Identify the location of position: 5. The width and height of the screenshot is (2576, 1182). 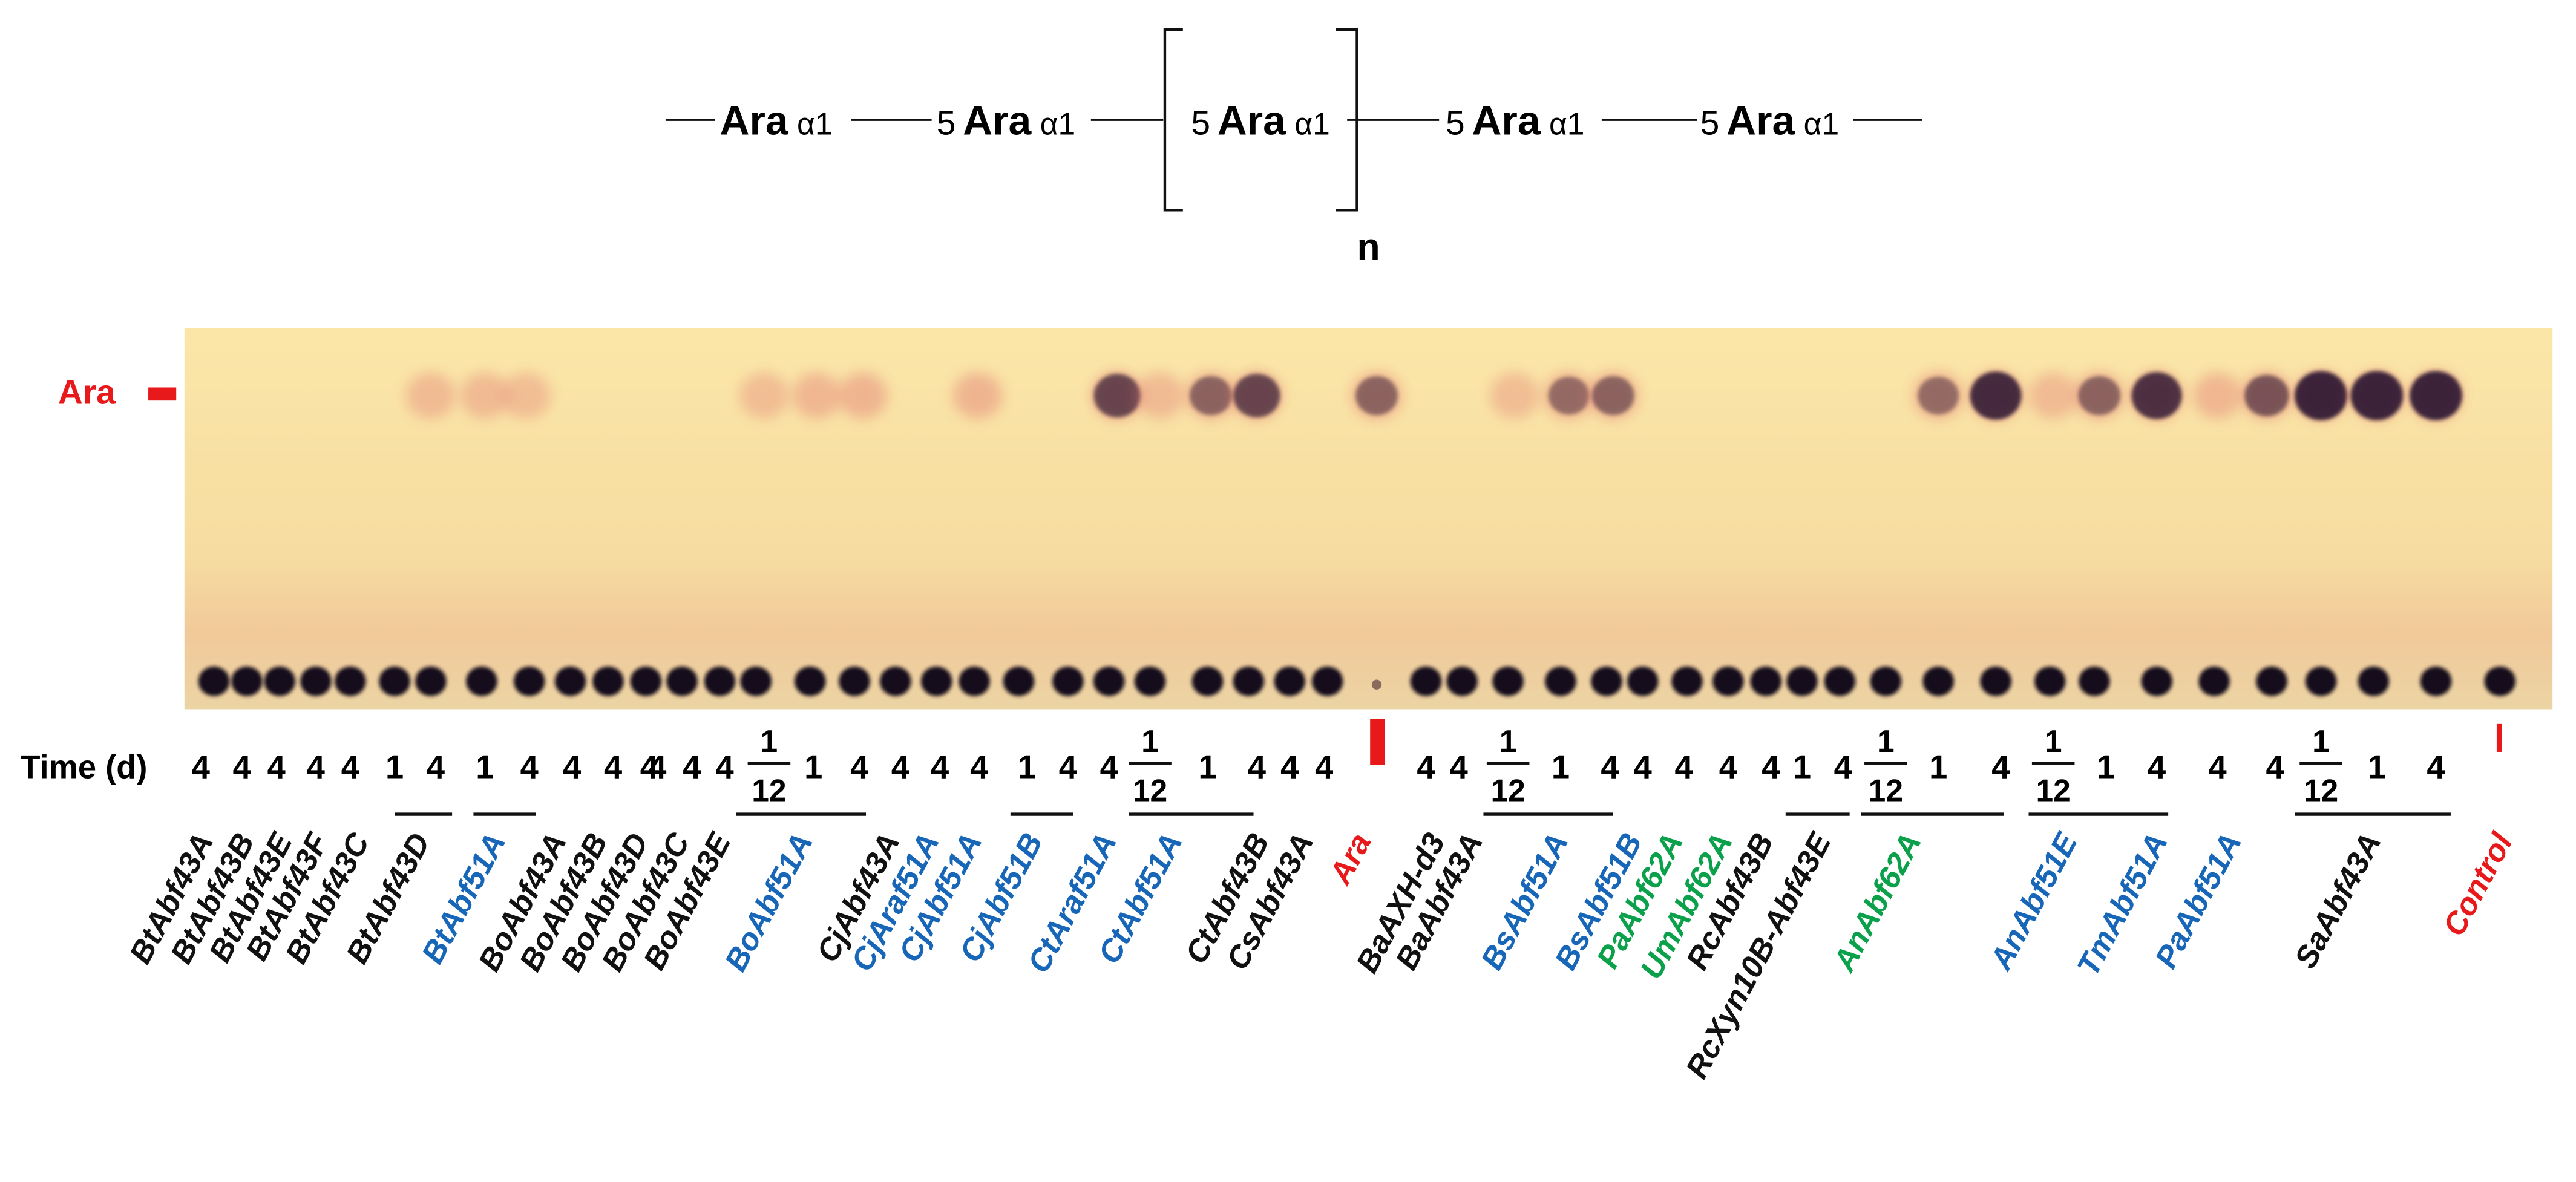
(946, 123).